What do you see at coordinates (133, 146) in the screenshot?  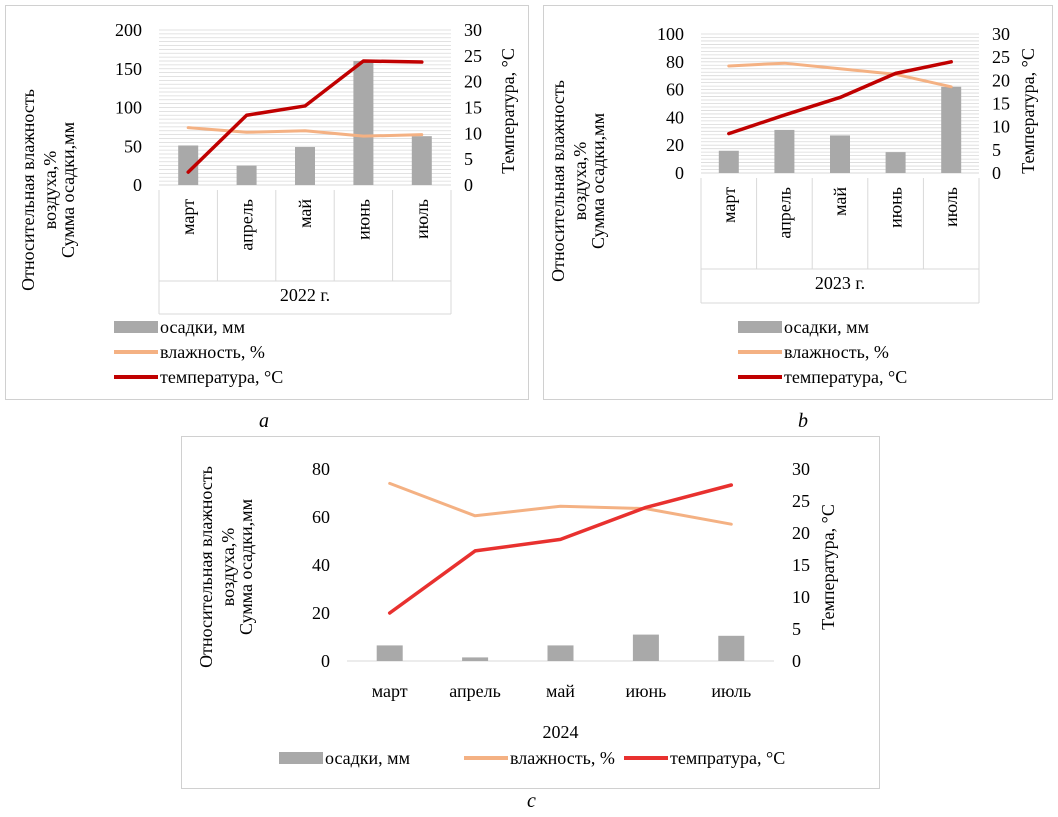 I see `y-left-tick-label: 50` at bounding box center [133, 146].